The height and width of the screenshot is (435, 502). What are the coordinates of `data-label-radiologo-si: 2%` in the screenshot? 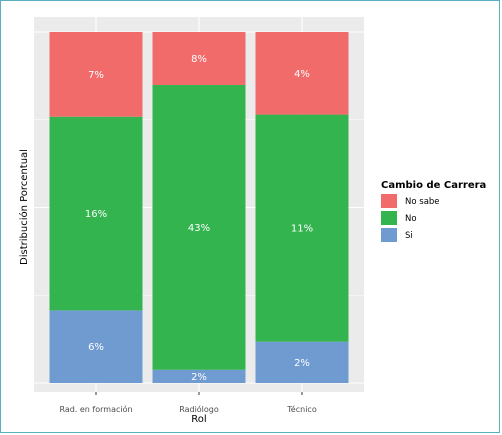 It's located at (199, 377).